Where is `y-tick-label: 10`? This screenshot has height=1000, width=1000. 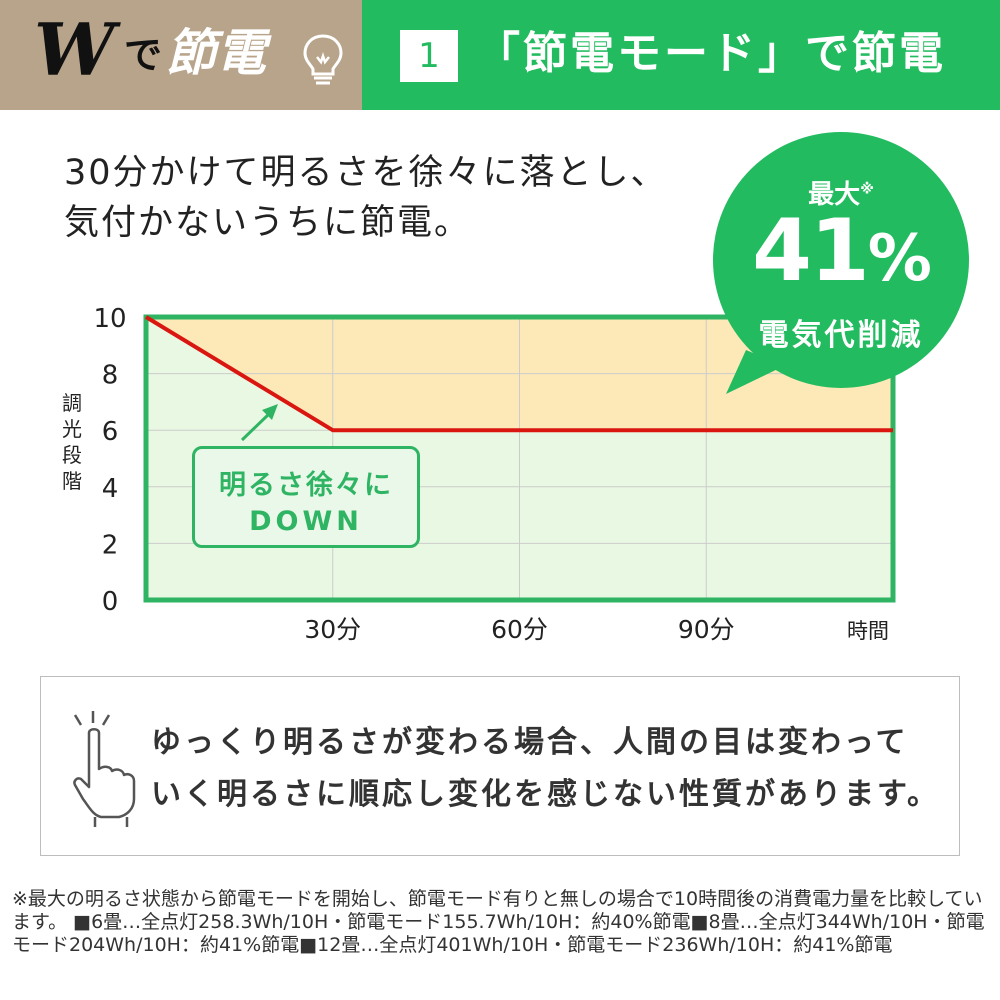 y-tick-label: 10 is located at coordinates (109, 319).